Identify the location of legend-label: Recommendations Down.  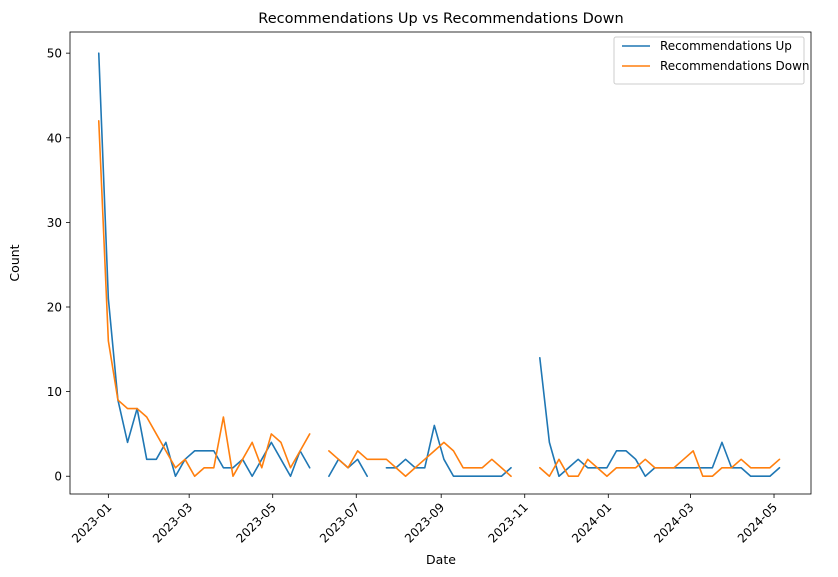
(735, 66).